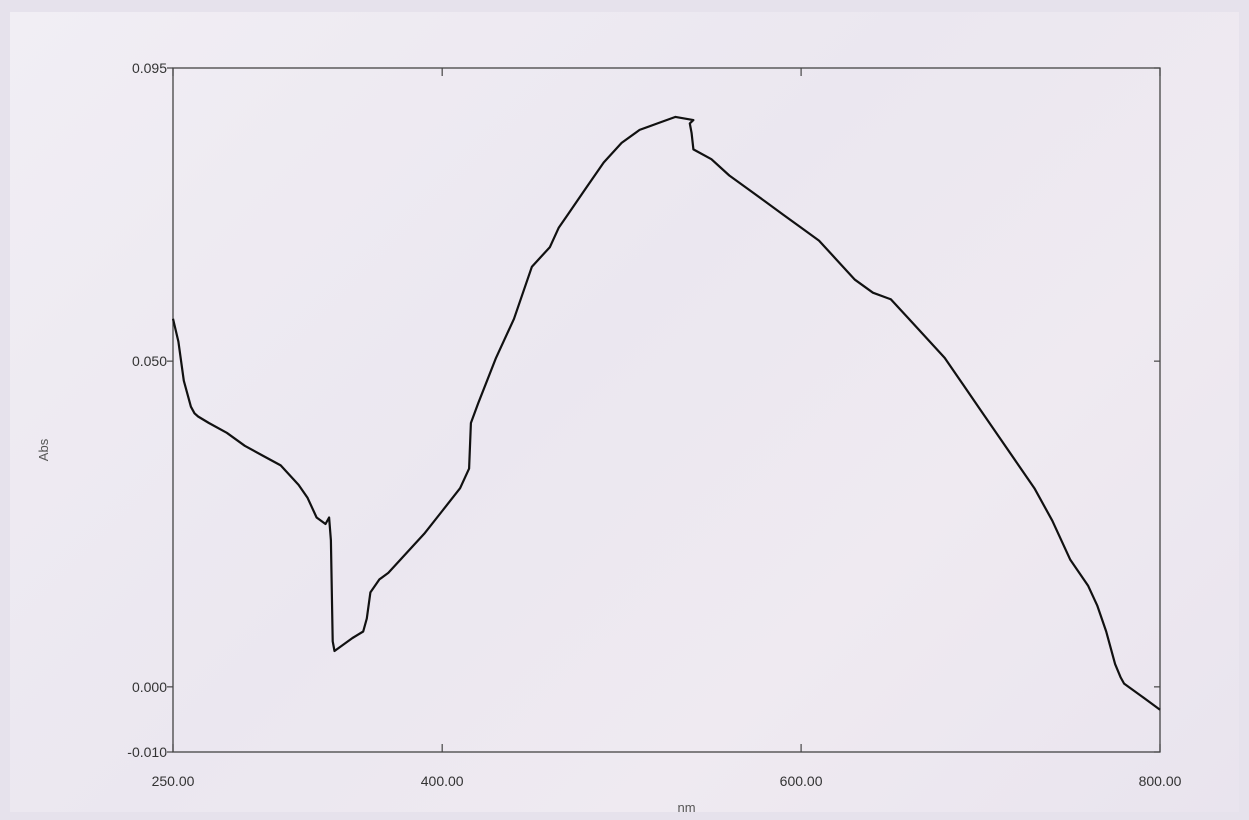 The width and height of the screenshot is (1249, 820). I want to click on y-tick-label: 0.095, so click(149, 68).